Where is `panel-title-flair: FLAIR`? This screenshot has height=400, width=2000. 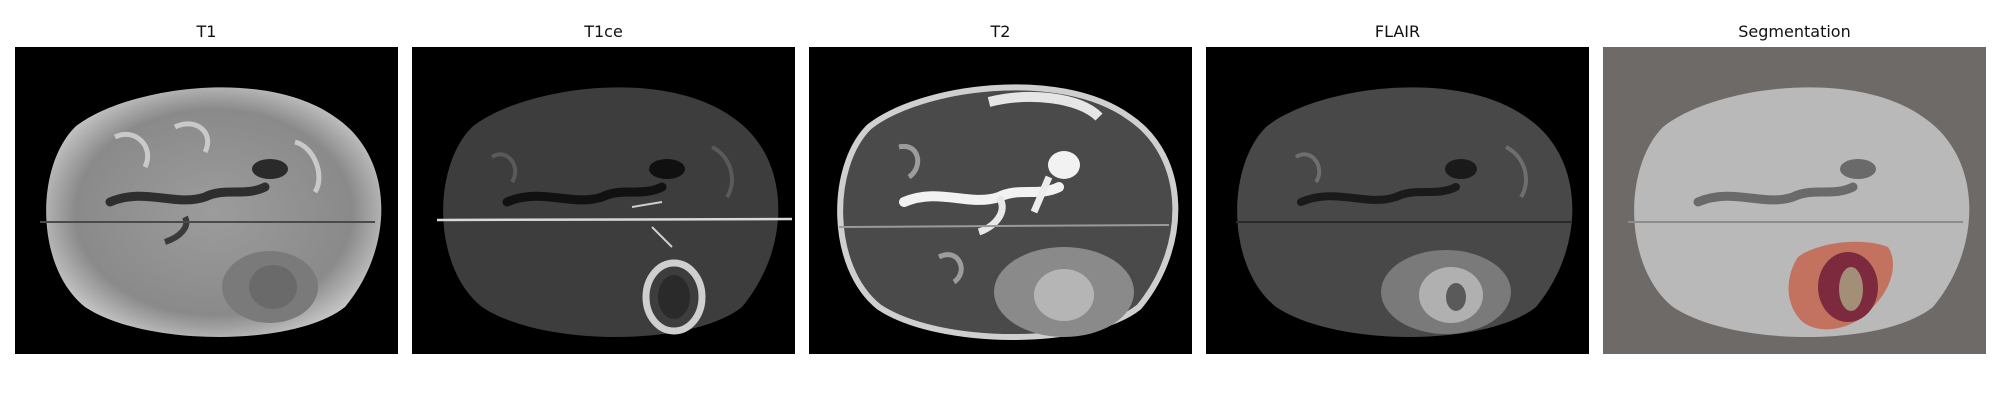 panel-title-flair: FLAIR is located at coordinates (1397, 31).